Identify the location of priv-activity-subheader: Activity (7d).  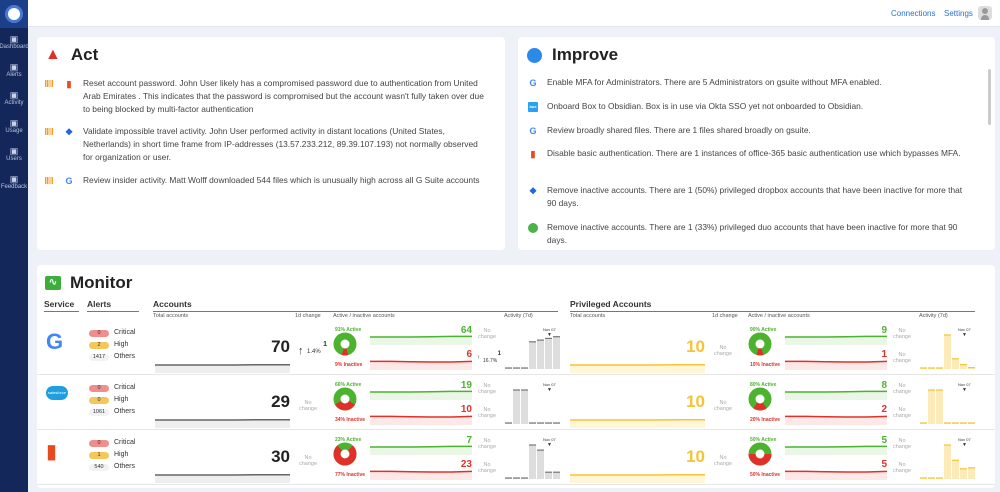
(933, 316).